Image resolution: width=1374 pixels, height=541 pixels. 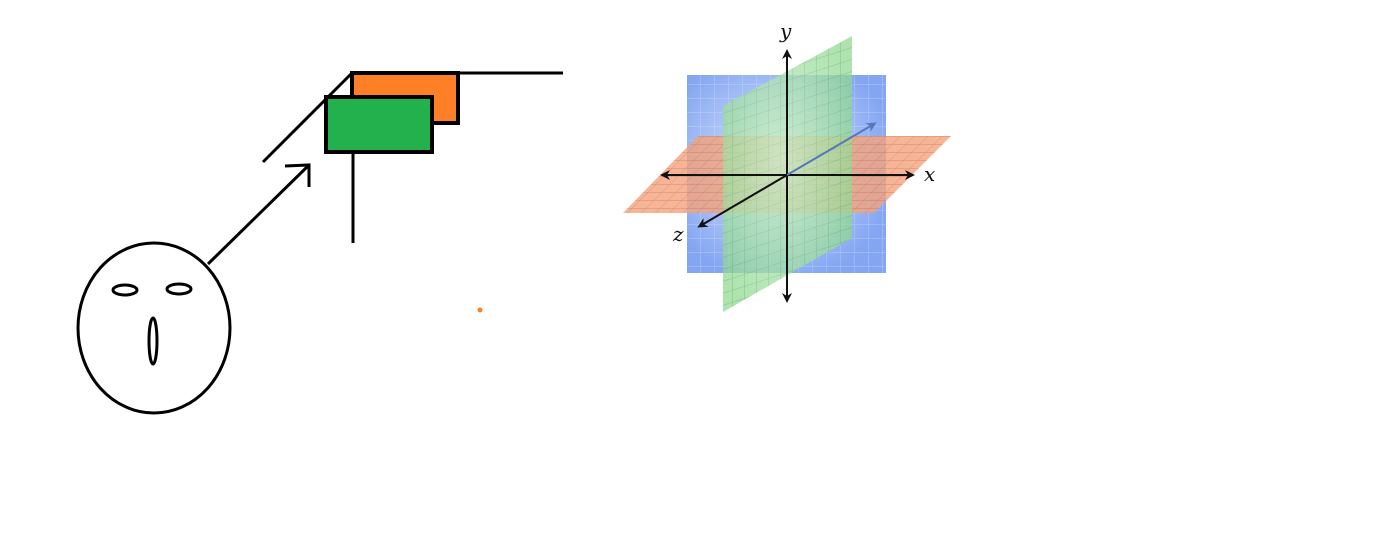 What do you see at coordinates (258, 214) in the screenshot?
I see `gaze-arrow` at bounding box center [258, 214].